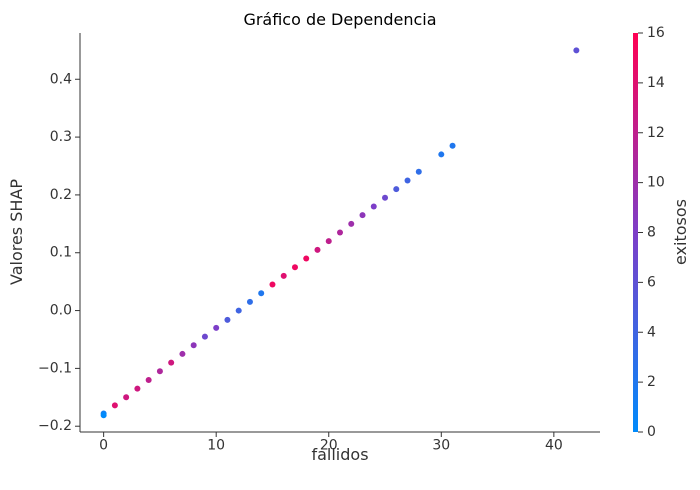 This screenshot has width=700, height=490. I want to click on colorbar-tick-label: 12, so click(656, 133).